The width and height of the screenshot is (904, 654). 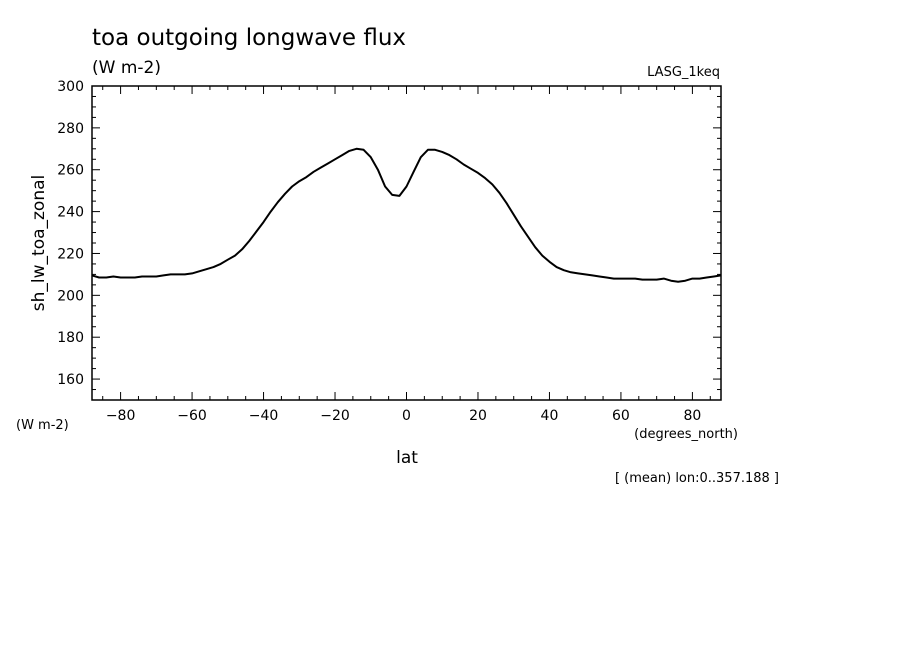 What do you see at coordinates (70, 213) in the screenshot?
I see `y-tick-label: 240` at bounding box center [70, 213].